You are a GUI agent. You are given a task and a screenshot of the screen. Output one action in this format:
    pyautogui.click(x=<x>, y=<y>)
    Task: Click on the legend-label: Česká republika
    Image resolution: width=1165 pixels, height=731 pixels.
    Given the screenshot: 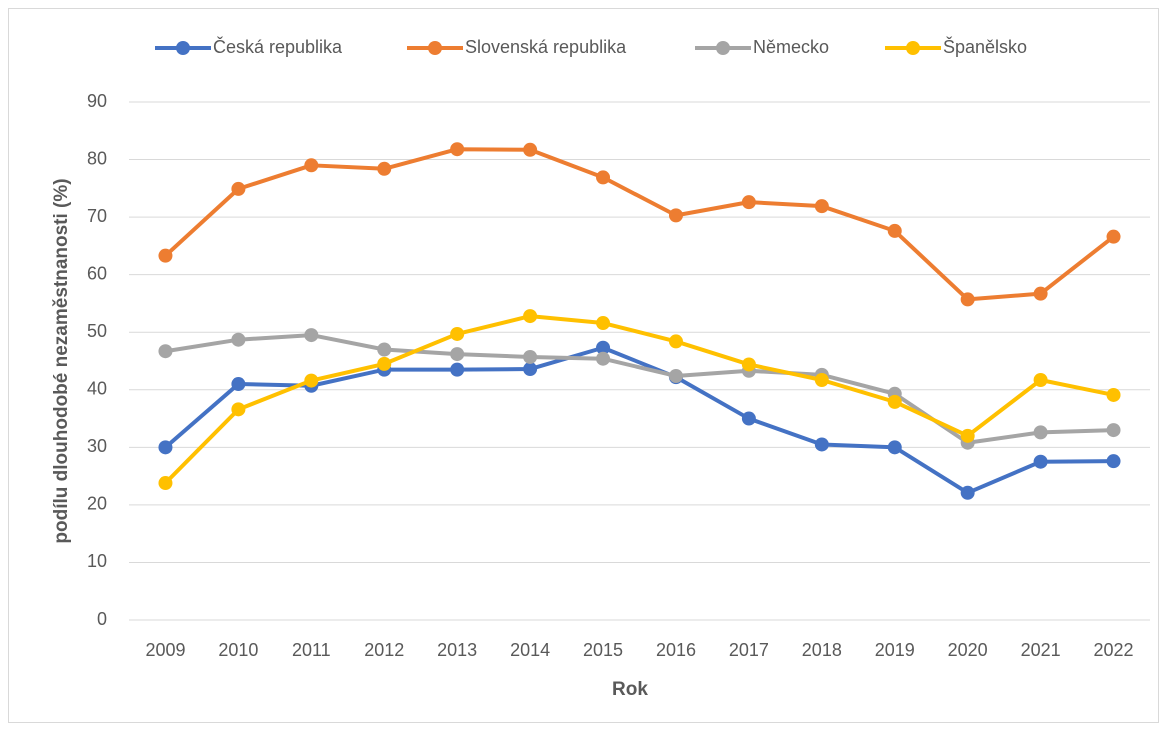 What is the action you would take?
    pyautogui.click(x=278, y=46)
    